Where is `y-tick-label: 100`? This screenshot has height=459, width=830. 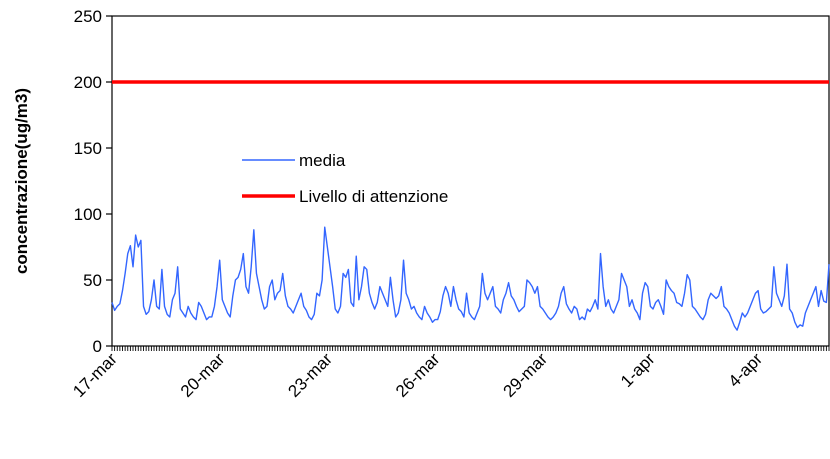 y-tick-label: 100 is located at coordinates (88, 214).